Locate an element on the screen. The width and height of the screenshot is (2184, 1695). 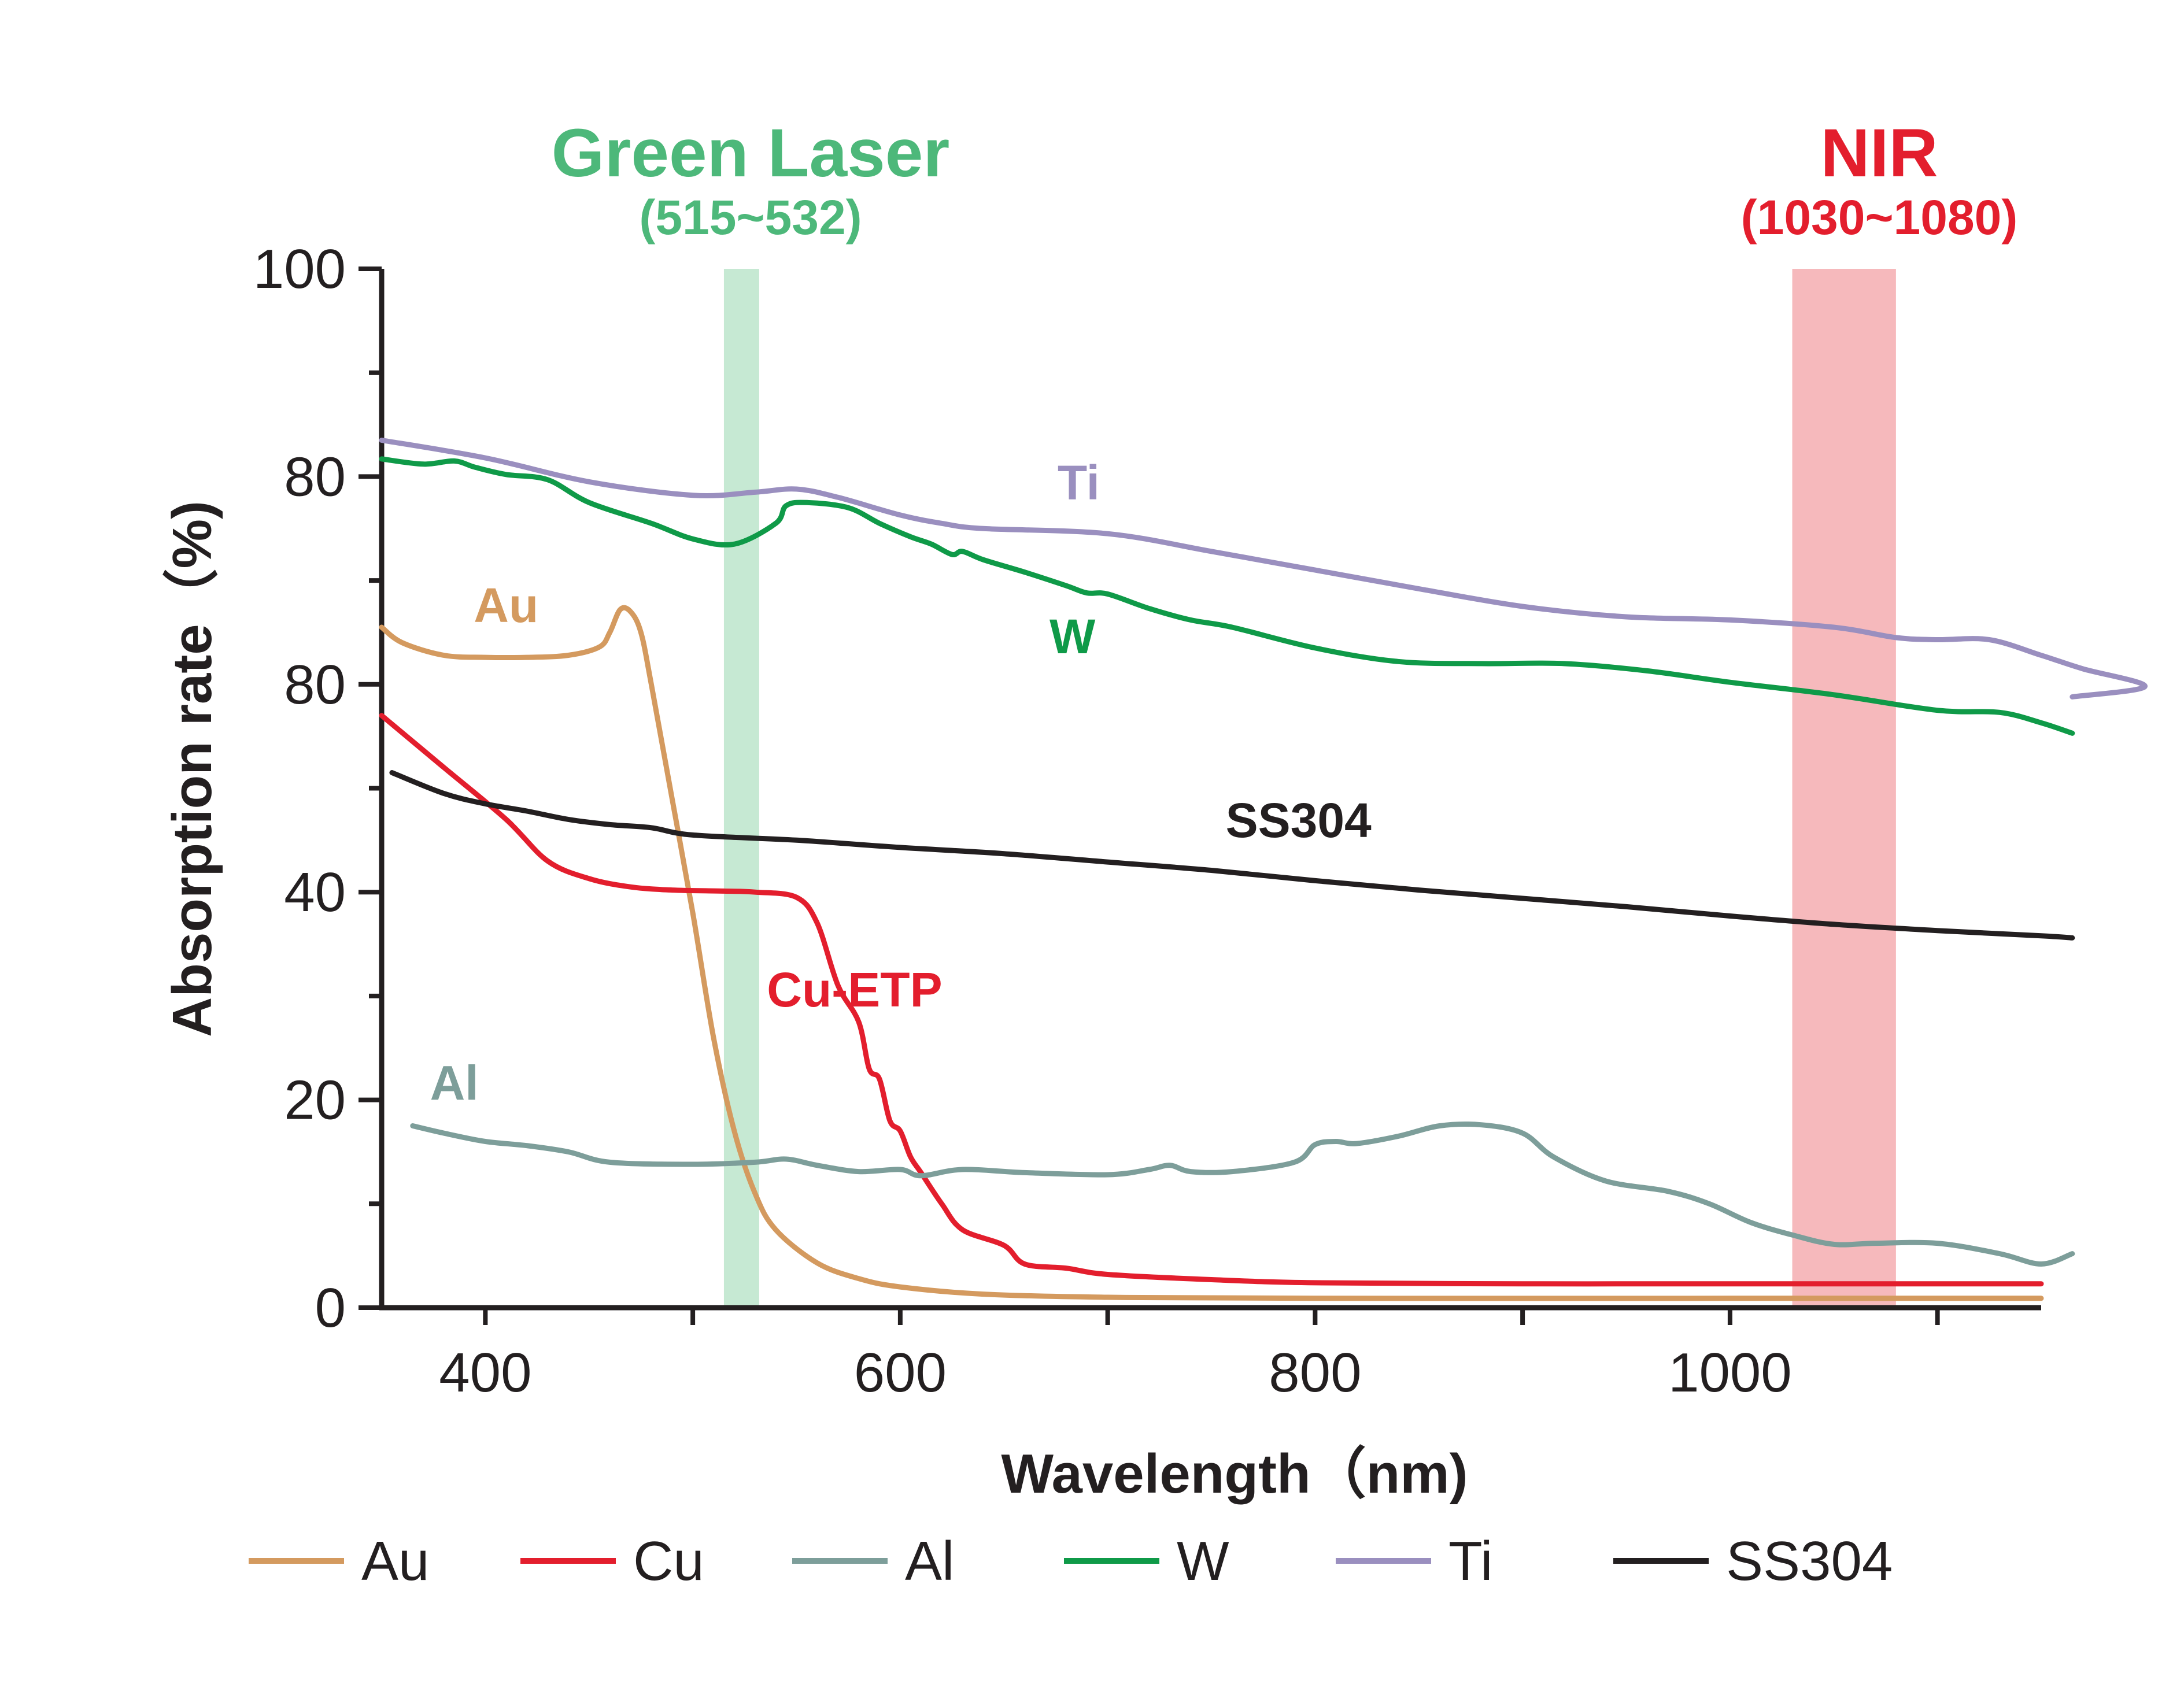
legend: Au Cu Al W Ti SS304 is located at coordinates (1071, 1561).